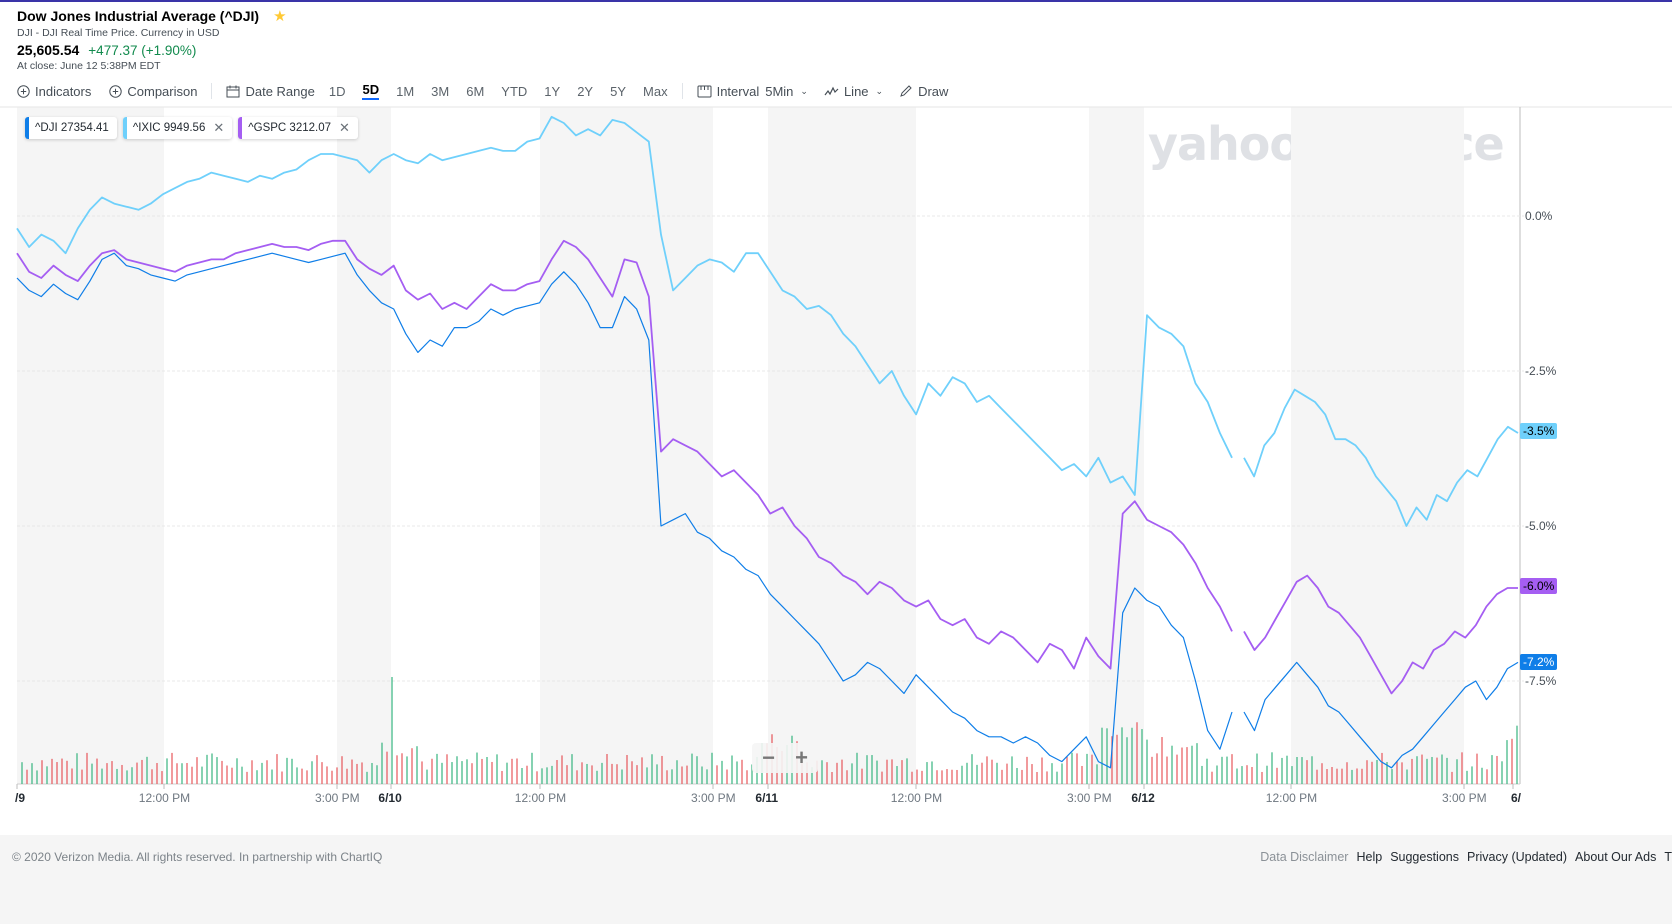  Describe the element at coordinates (1668, 857) in the screenshot. I see `footer-link-terms: T` at that location.